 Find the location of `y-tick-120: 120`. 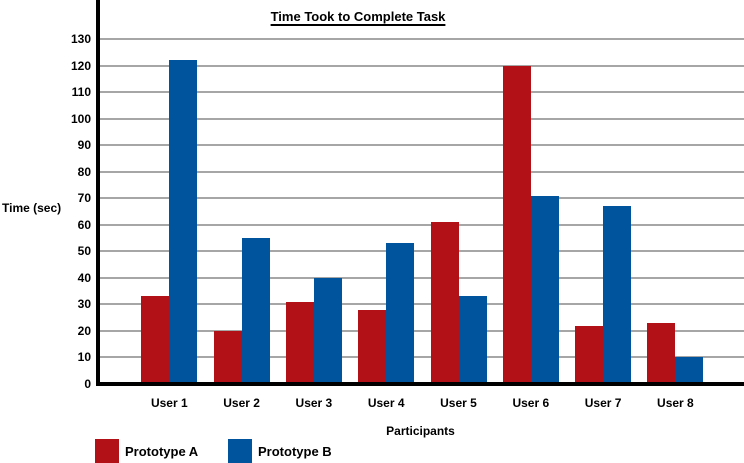

y-tick-120: 120 is located at coordinates (80, 65).